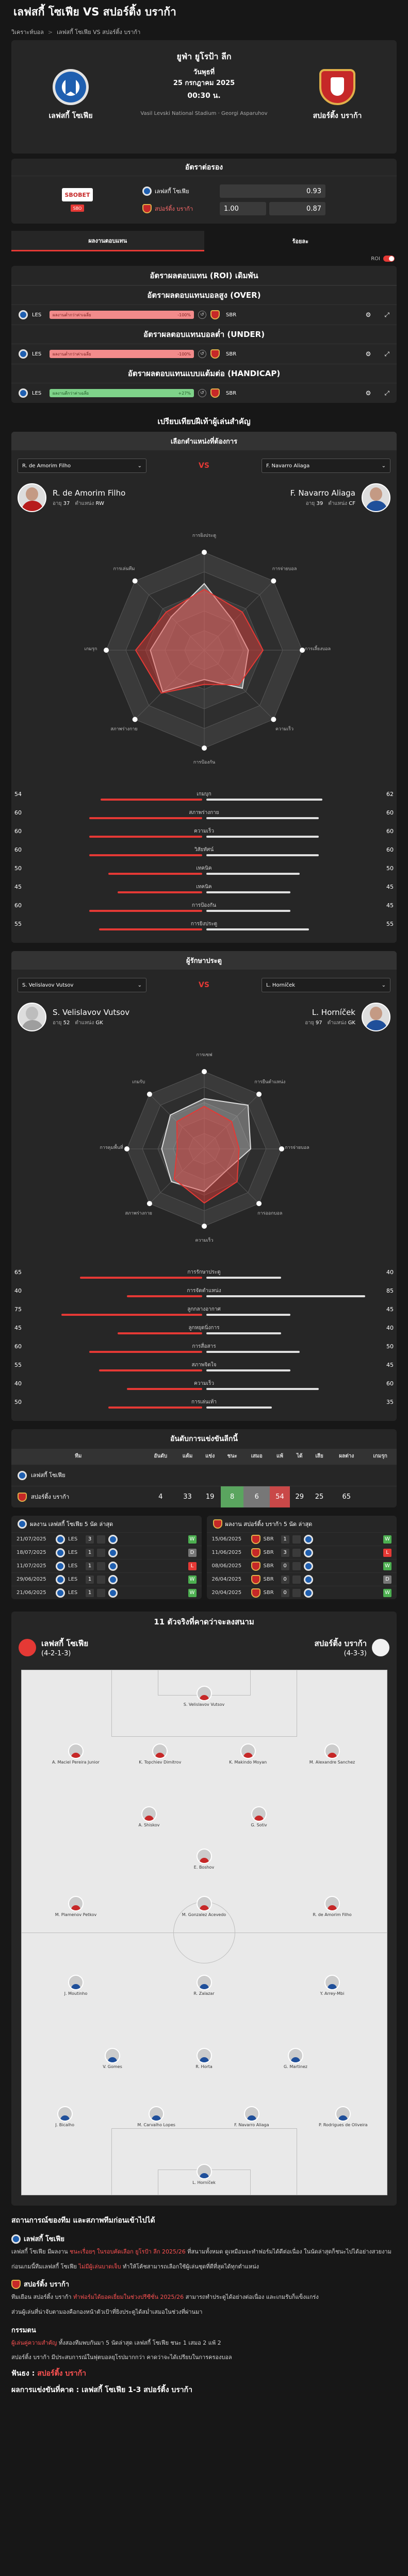  Describe the element at coordinates (106, 1579) in the screenshot. I see `form-row: 29/06/2025 LES 1 W` at that location.